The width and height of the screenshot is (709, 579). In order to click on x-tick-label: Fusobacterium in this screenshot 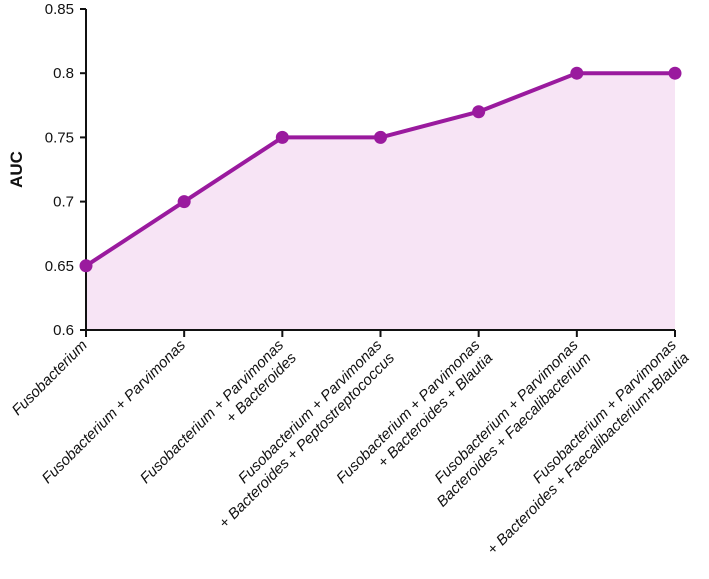, I will do `click(50, 378)`.